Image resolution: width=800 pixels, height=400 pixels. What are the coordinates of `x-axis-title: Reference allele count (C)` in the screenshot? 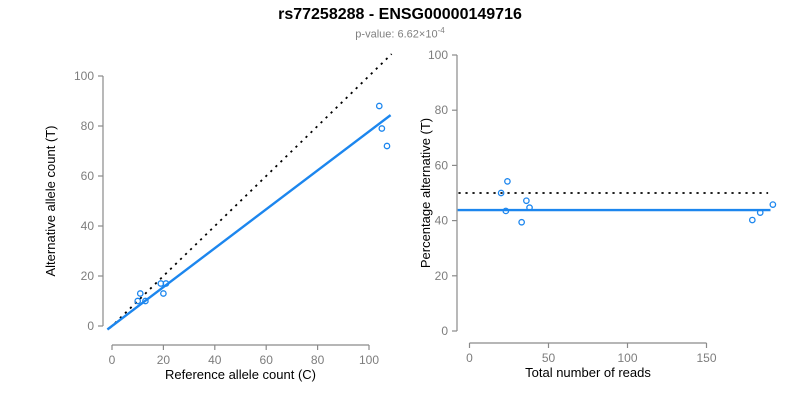 It's located at (240, 374).